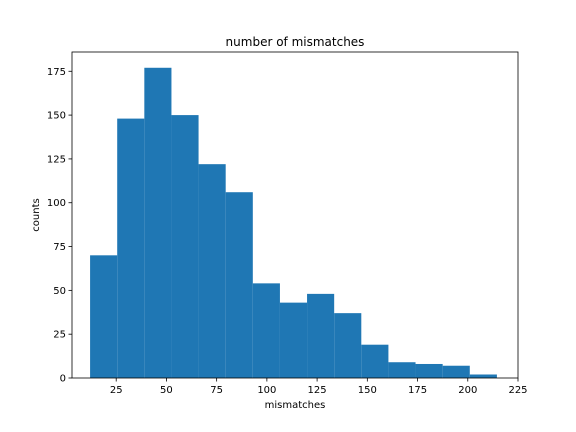  Describe the element at coordinates (56, 159) in the screenshot. I see `y-tick-label: 125` at that location.